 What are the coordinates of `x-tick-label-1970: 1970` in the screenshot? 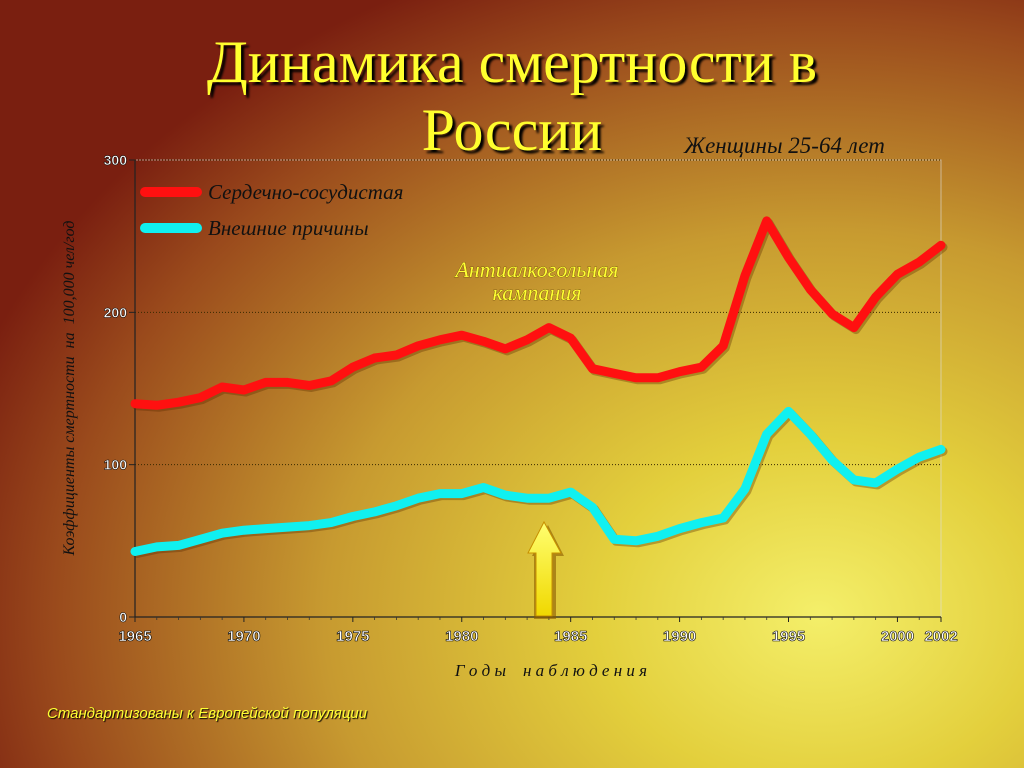 It's located at (243, 636).